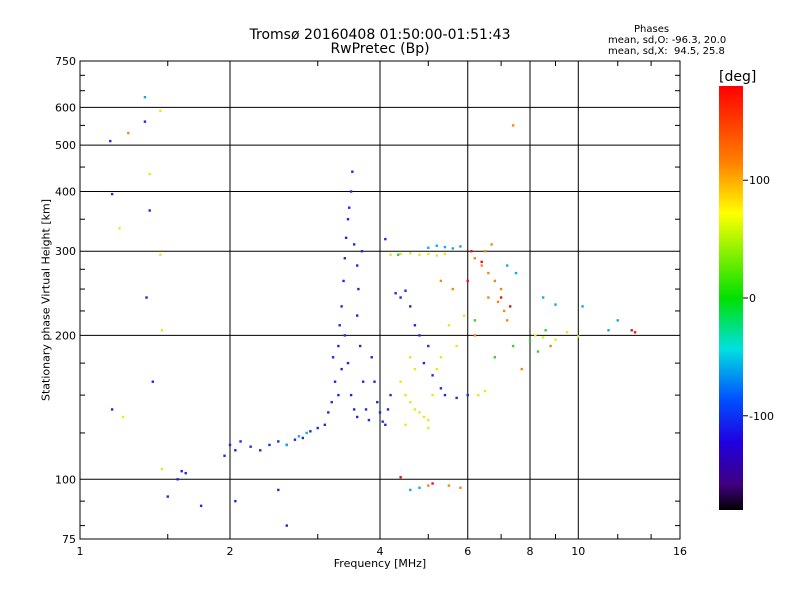 This screenshot has height=600, width=800. I want to click on y-tick-label: 400, so click(65, 191).